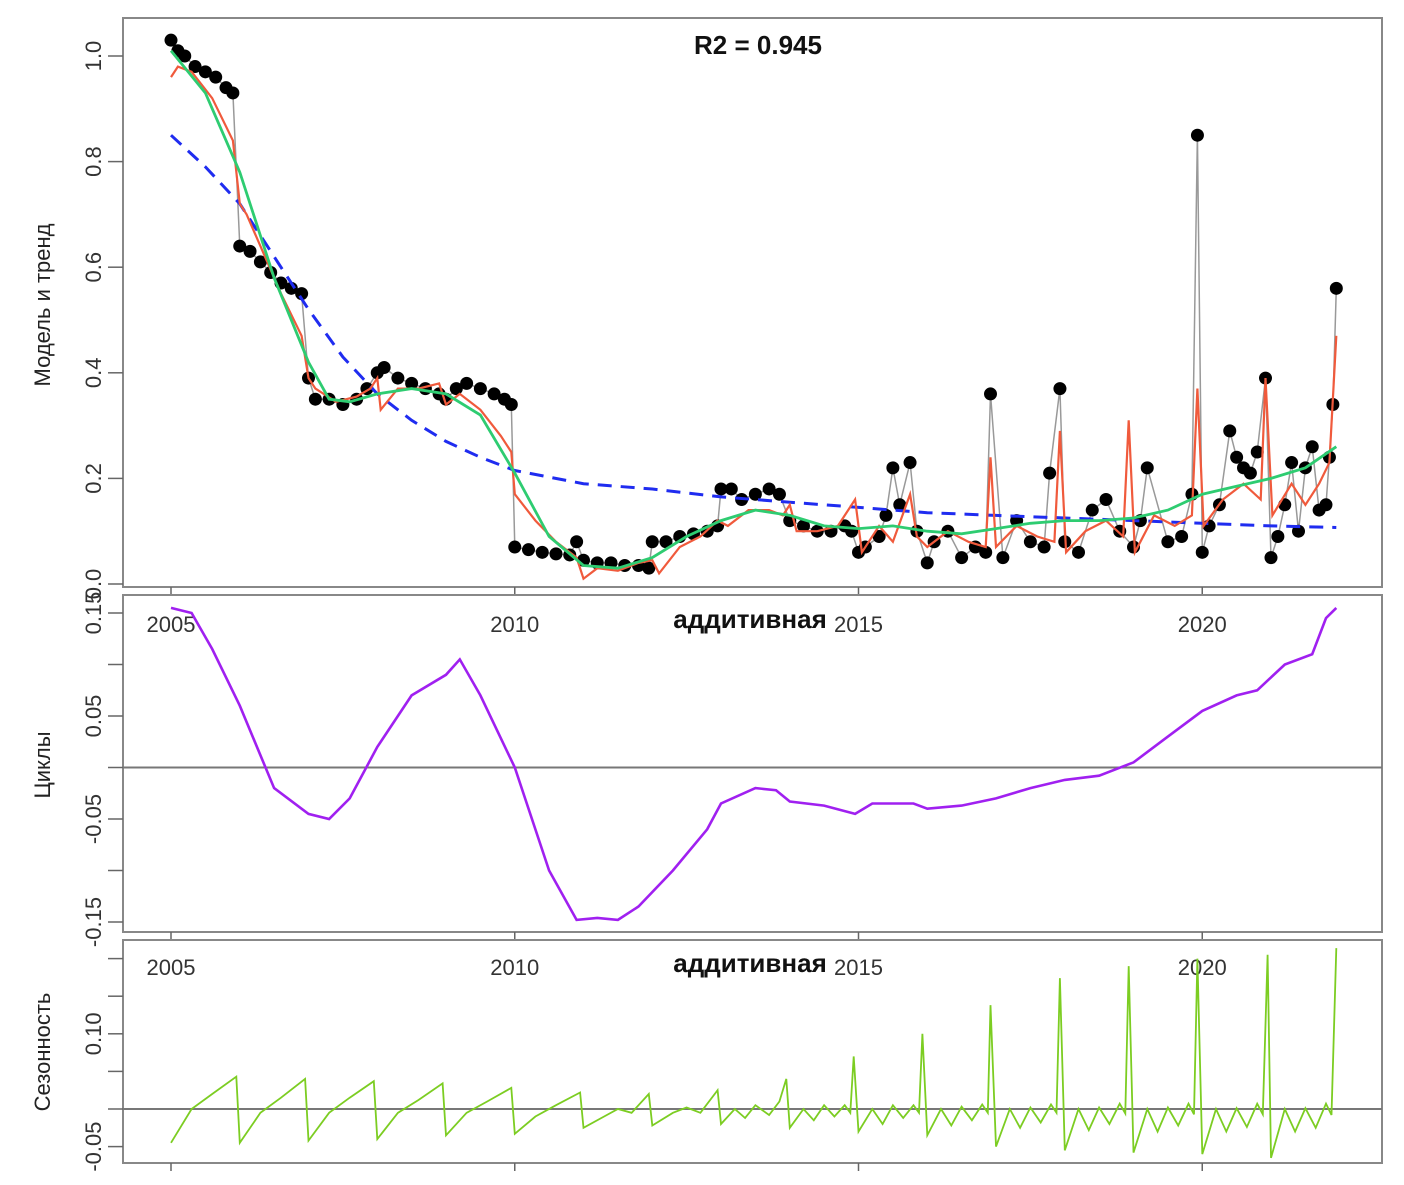 The width and height of the screenshot is (1404, 1185). What do you see at coordinates (42, 304) in the screenshot?
I see `y-axis-label: Модель и тренд` at bounding box center [42, 304].